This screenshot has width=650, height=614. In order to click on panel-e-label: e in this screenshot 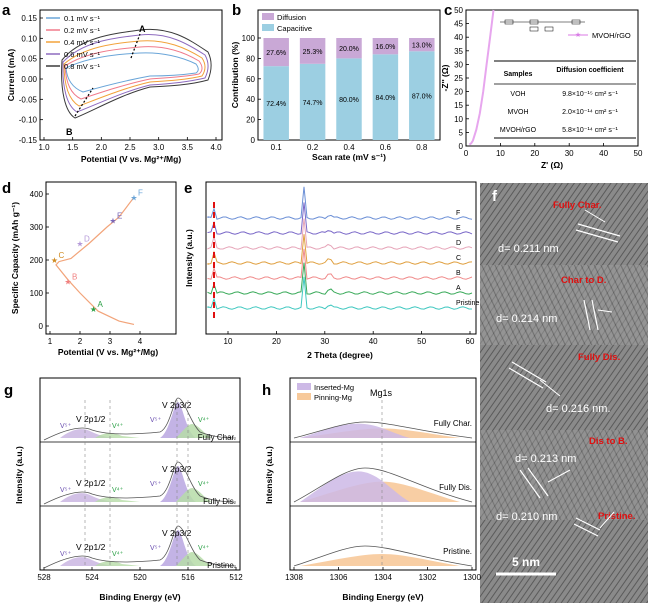, I will do `click(188, 188)`.